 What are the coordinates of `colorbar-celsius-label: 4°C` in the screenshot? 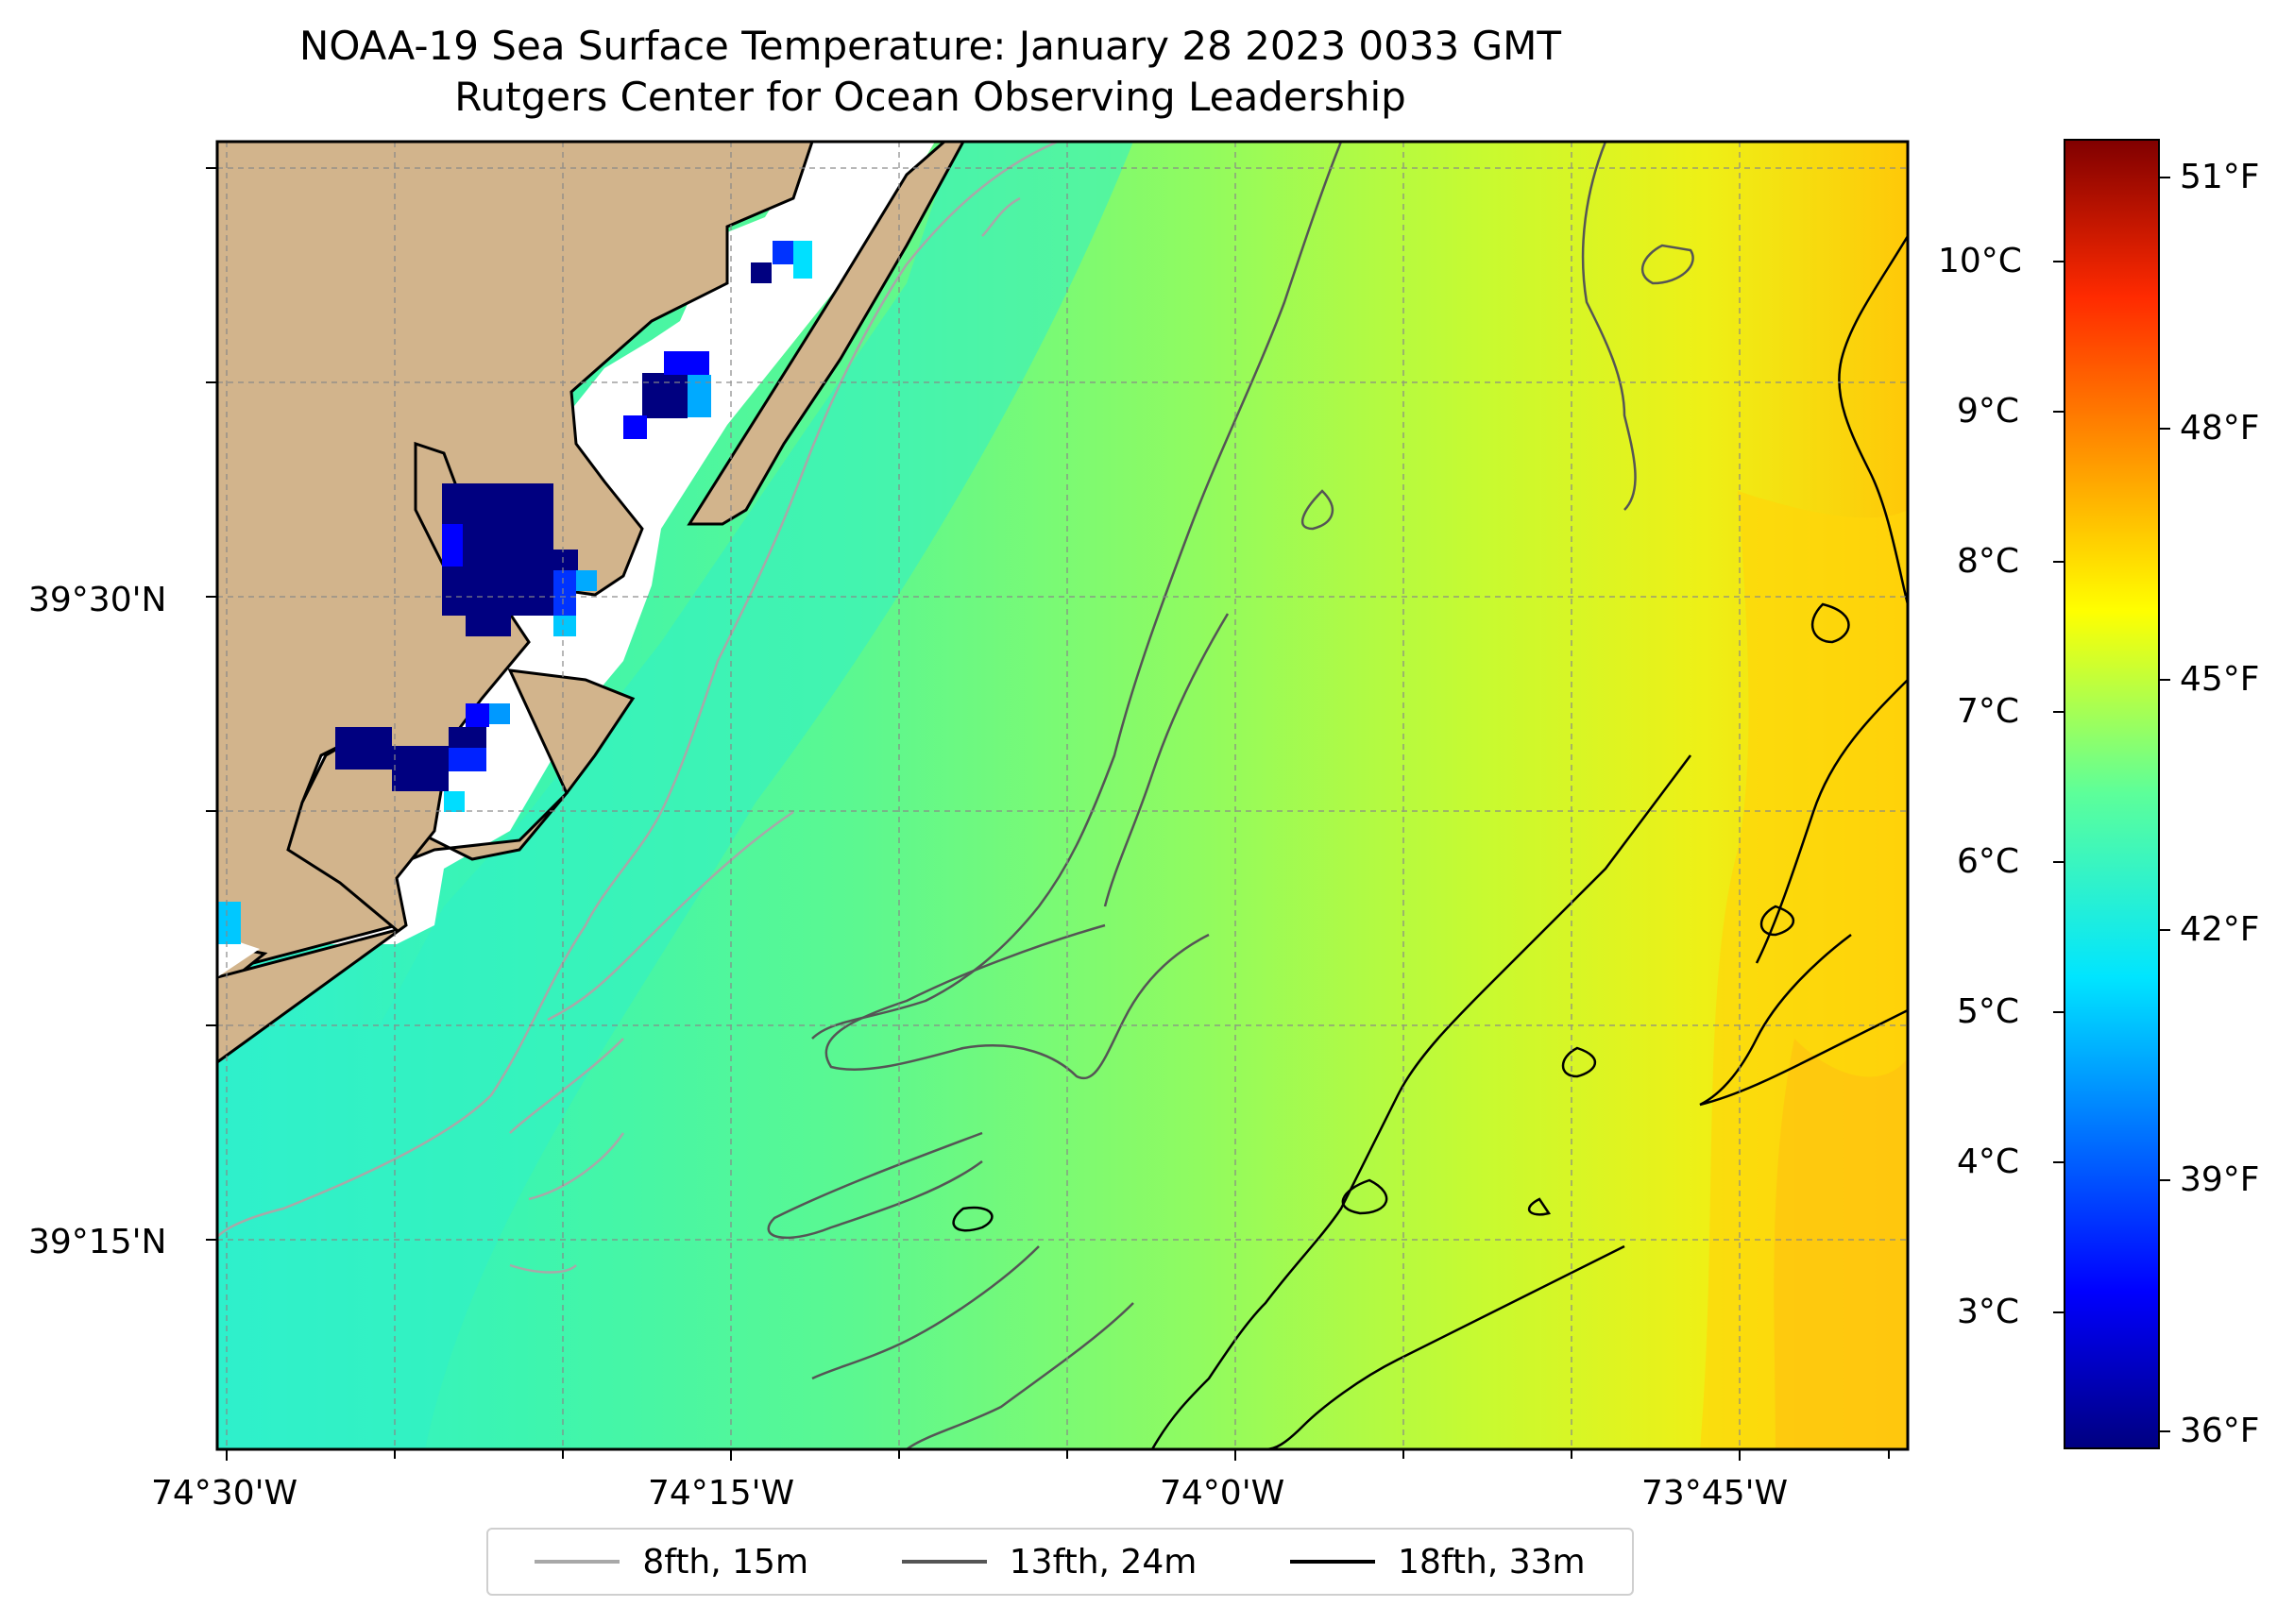 It's located at (1988, 1161).